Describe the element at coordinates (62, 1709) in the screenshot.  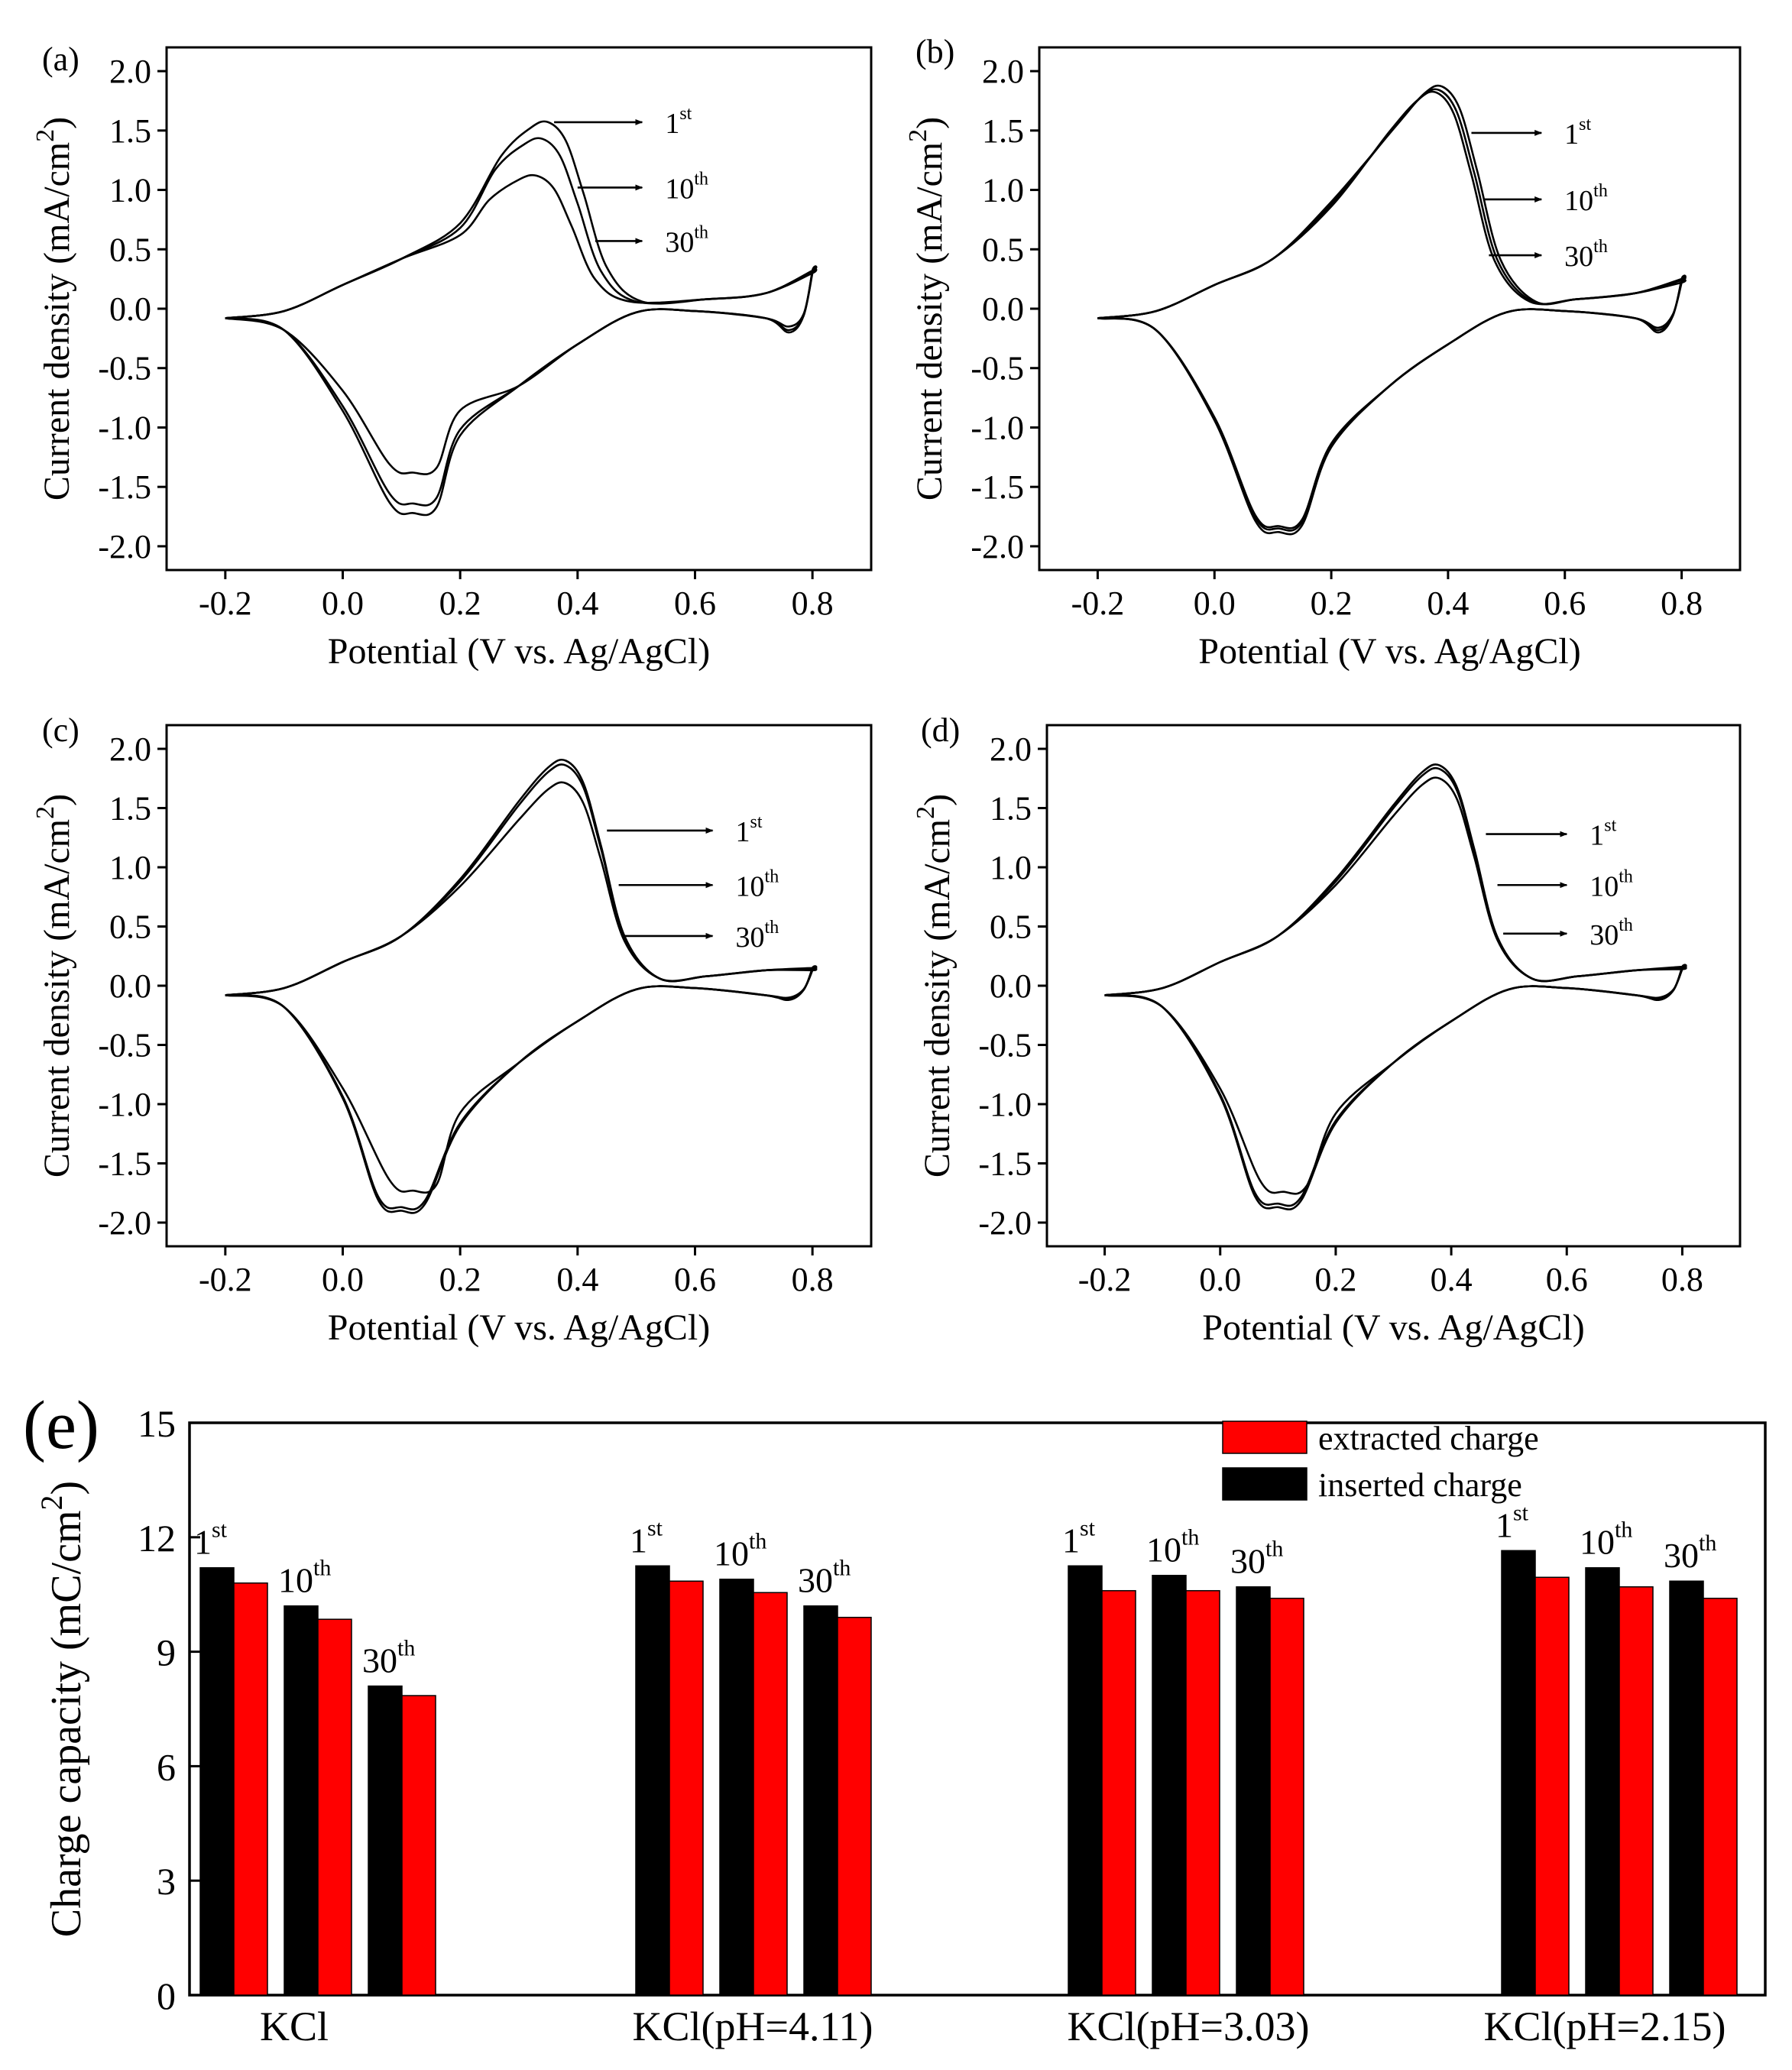
I see `y-axis-title: Charge capacity (mC/cm2)` at that location.